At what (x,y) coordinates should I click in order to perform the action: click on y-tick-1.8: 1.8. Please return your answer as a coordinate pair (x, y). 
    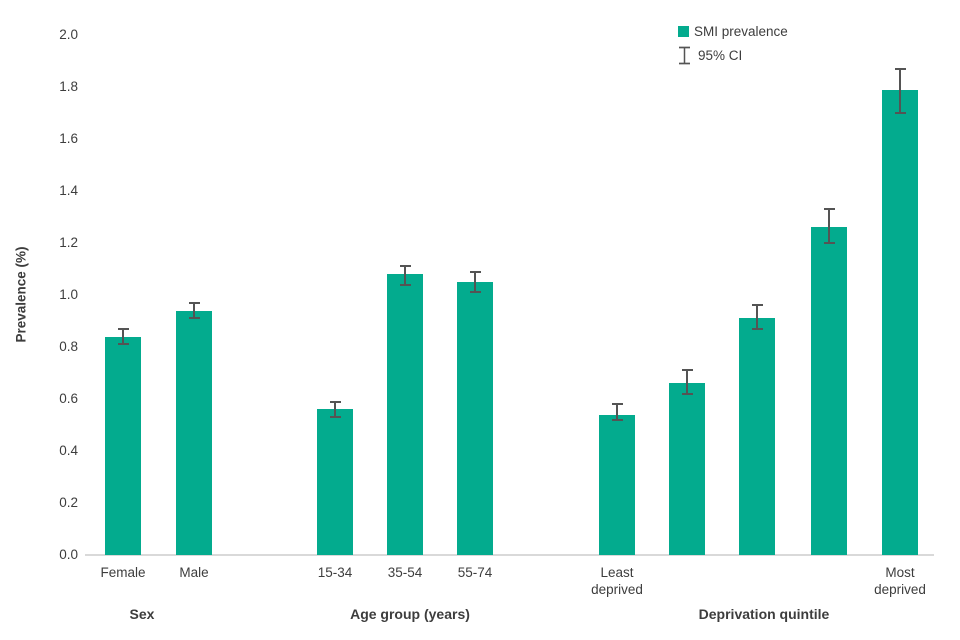
    Looking at the image, I should click on (68, 86).